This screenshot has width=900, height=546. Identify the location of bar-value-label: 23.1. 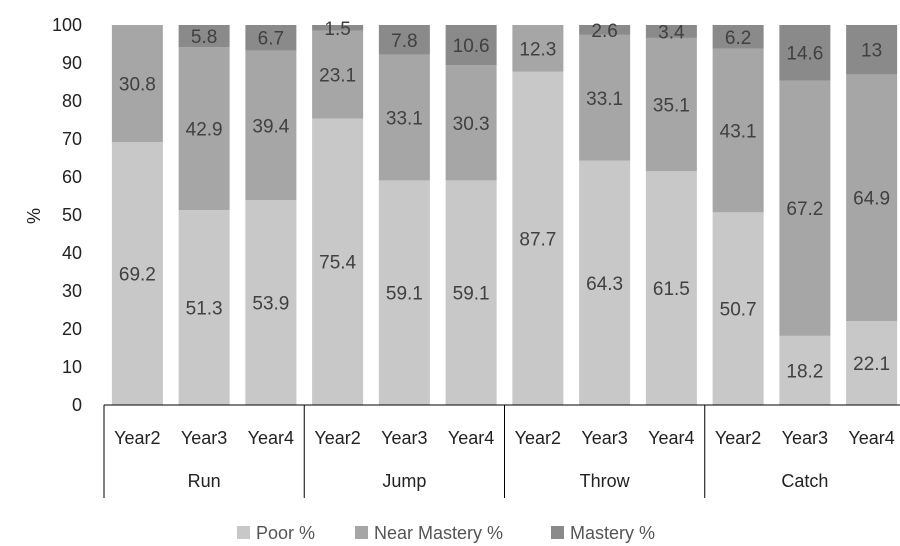
(337, 76).